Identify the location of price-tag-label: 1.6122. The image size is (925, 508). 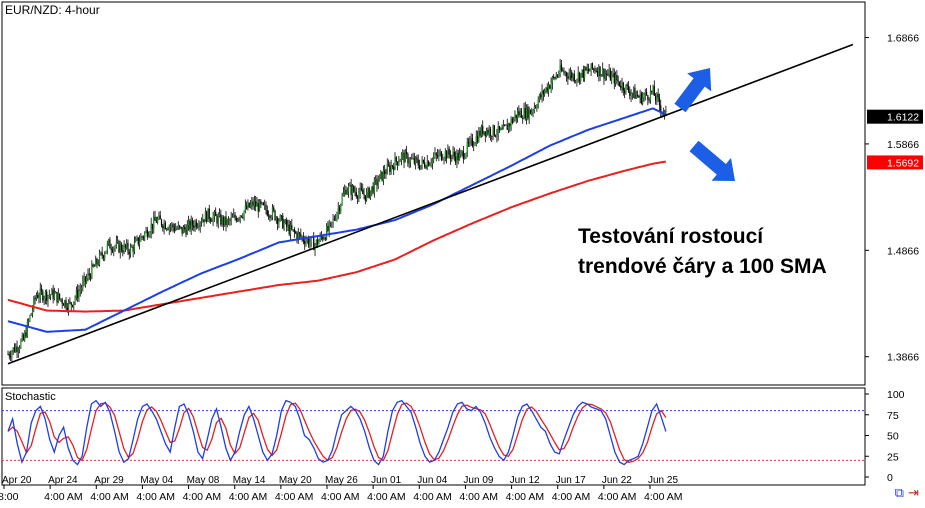
(903, 118).